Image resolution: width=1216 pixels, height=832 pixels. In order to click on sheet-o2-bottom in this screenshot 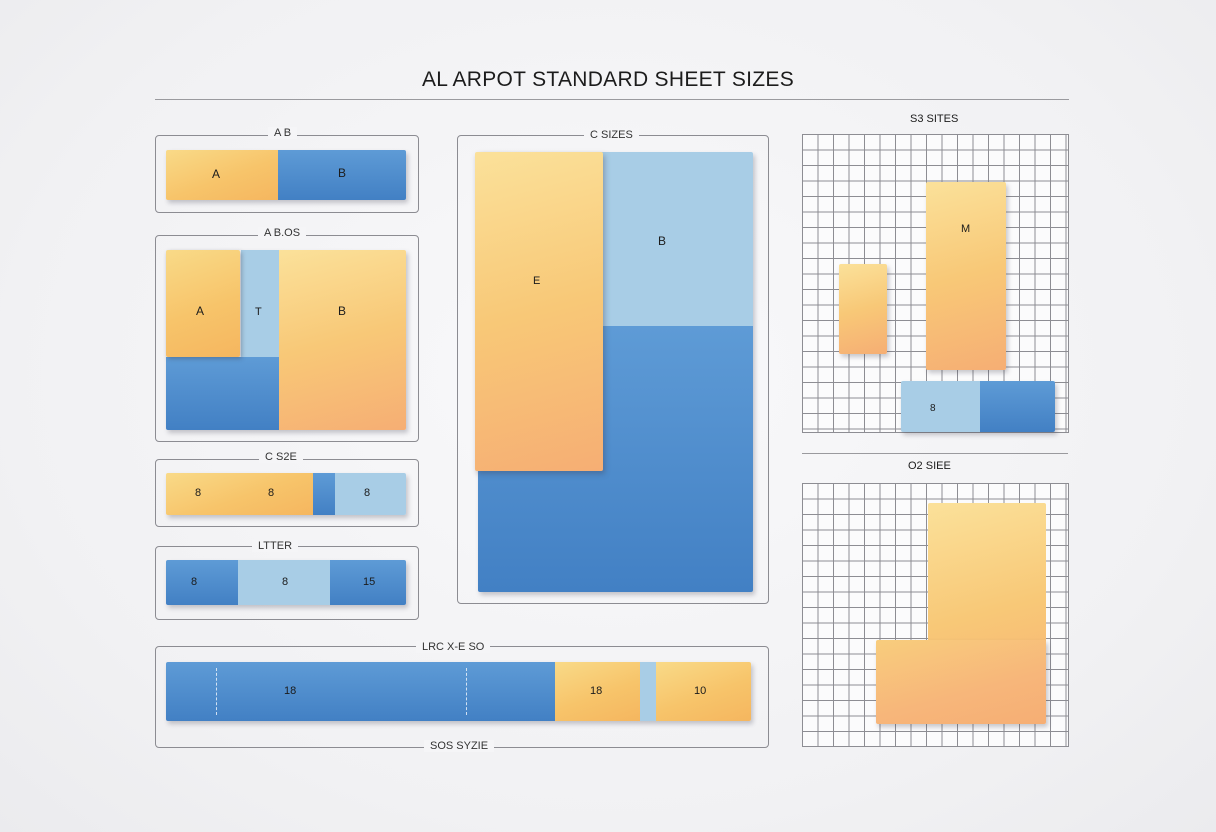, I will do `click(961, 682)`.